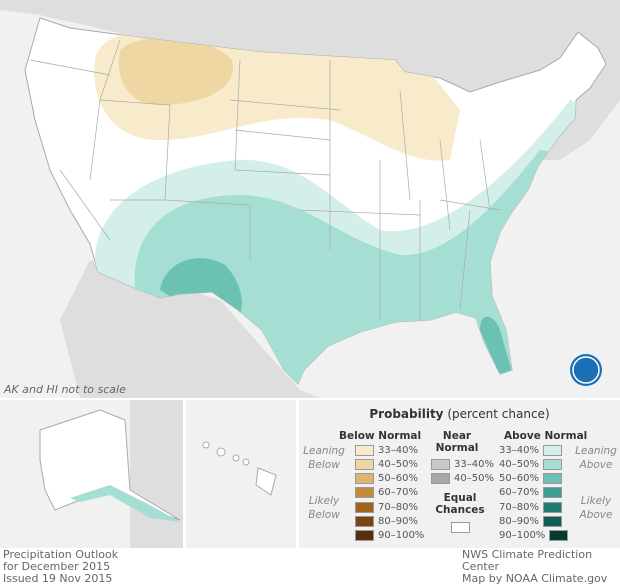 Image resolution: width=620 pixels, height=585 pixels. Describe the element at coordinates (57, 566) in the screenshot. I see `outlook-period: for December 2015` at that location.